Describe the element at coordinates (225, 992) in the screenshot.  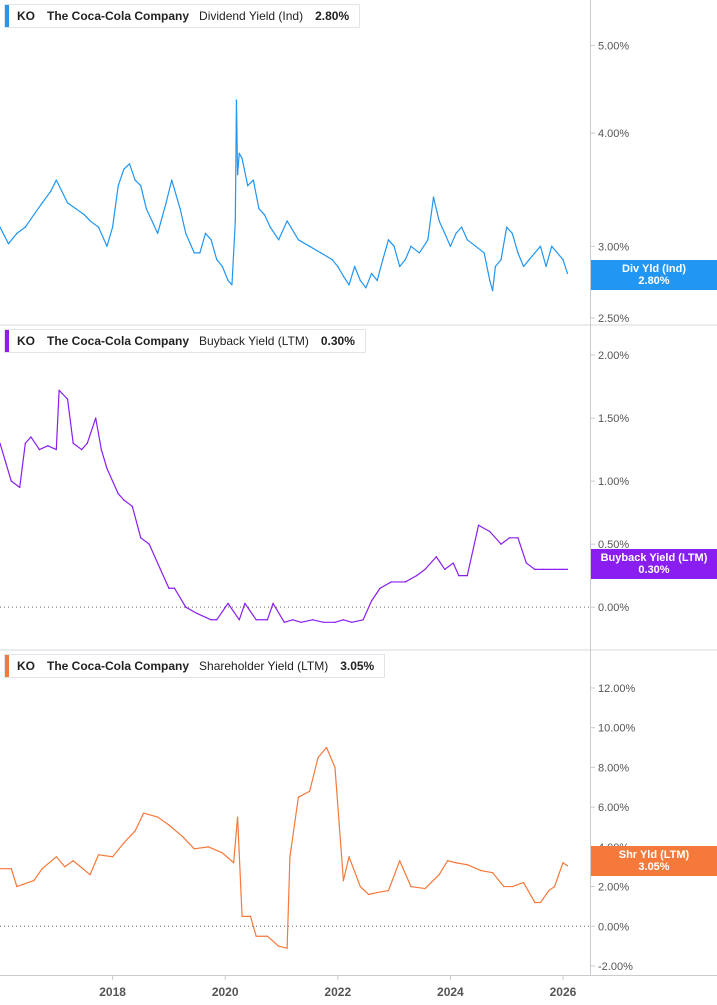
I see `x-tick-label: 2020` at that location.